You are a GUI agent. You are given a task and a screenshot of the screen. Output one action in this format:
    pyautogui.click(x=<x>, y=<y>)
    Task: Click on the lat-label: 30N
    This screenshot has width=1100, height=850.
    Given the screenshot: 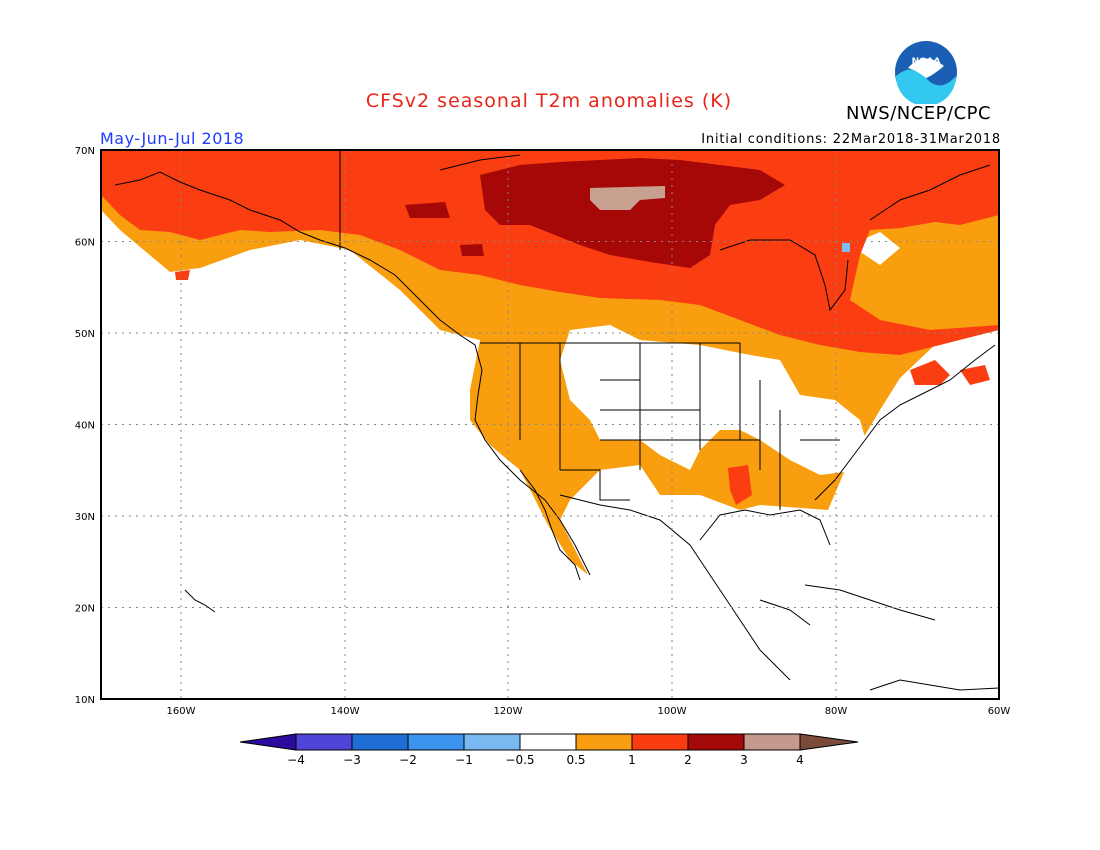 What is the action you would take?
    pyautogui.click(x=85, y=517)
    